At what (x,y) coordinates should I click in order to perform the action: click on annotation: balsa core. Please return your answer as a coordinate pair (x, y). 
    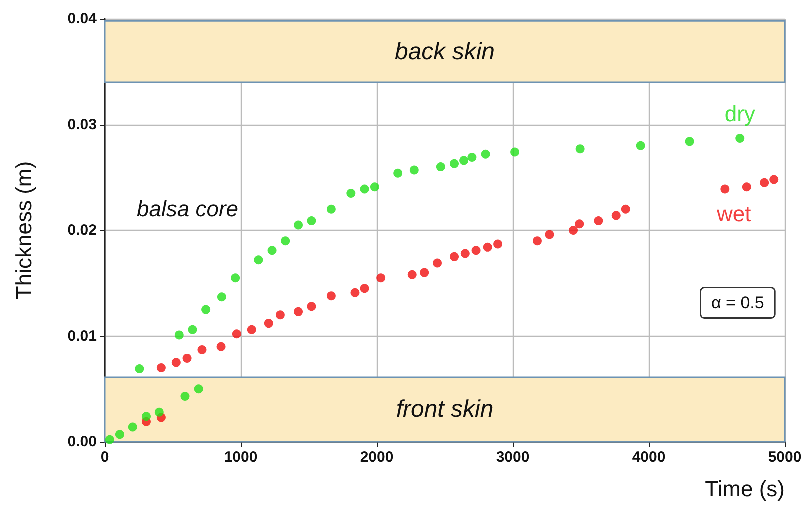
    Looking at the image, I should click on (188, 209).